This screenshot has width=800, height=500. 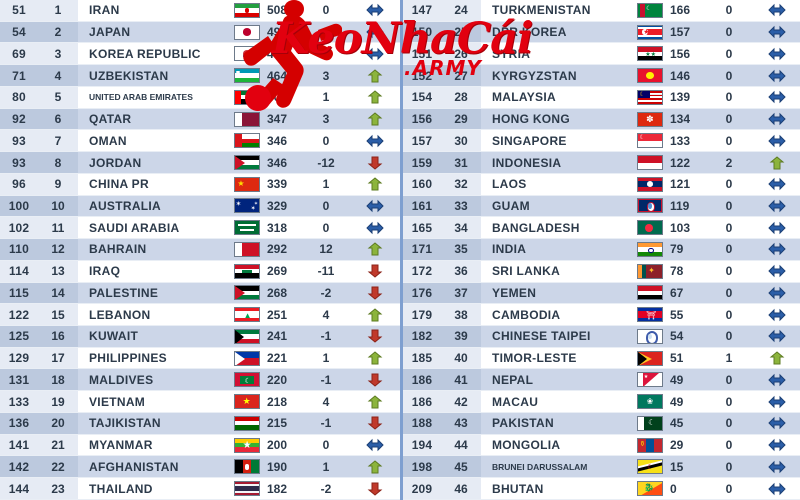 I want to click on table-row: 114 13 IRAQ 269 -11, so click(x=200, y=271).